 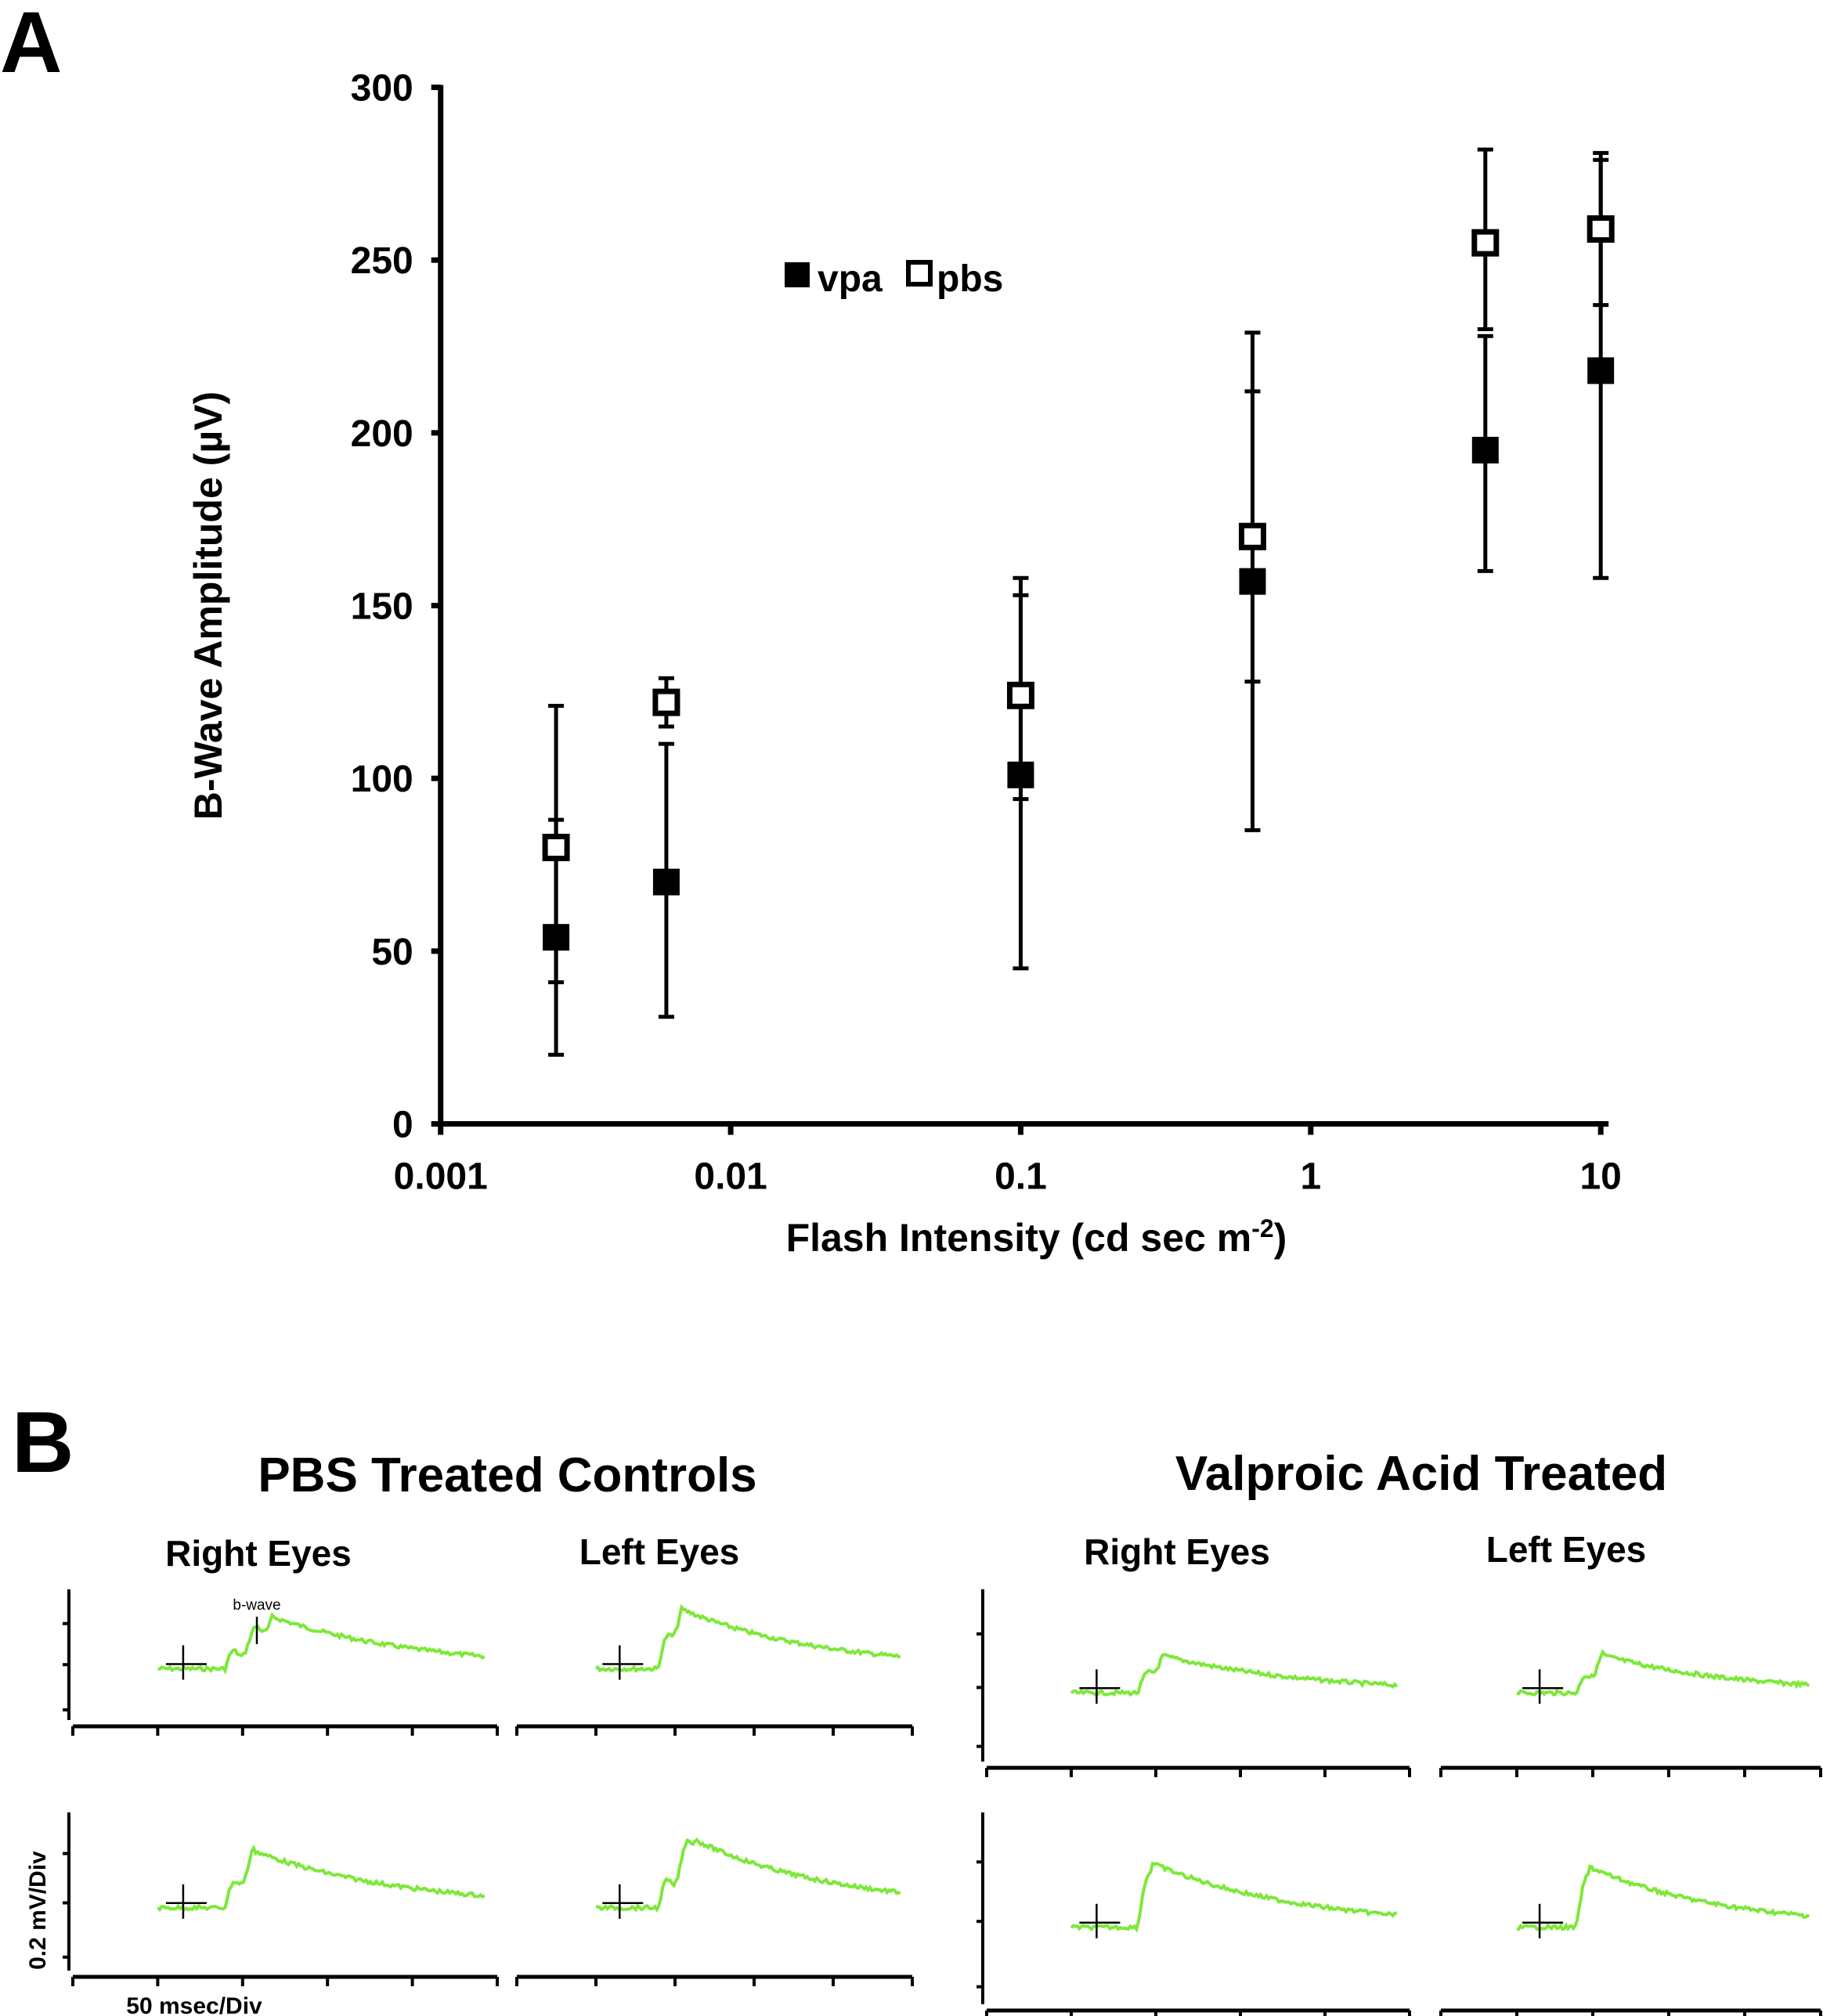 What do you see at coordinates (1421, 1474) in the screenshot?
I see `group-title-vpa: Valproic Acid Treated` at bounding box center [1421, 1474].